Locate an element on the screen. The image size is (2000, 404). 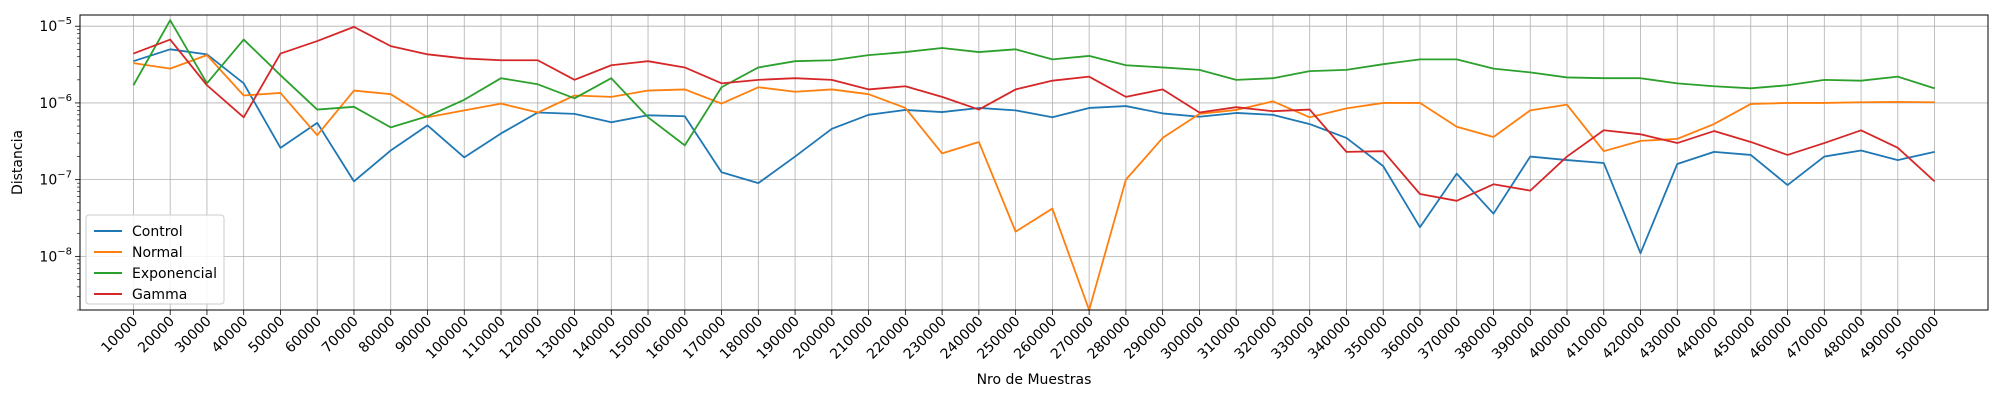
y-tick-label: 10⁻⁶ is located at coordinates (55, 102).